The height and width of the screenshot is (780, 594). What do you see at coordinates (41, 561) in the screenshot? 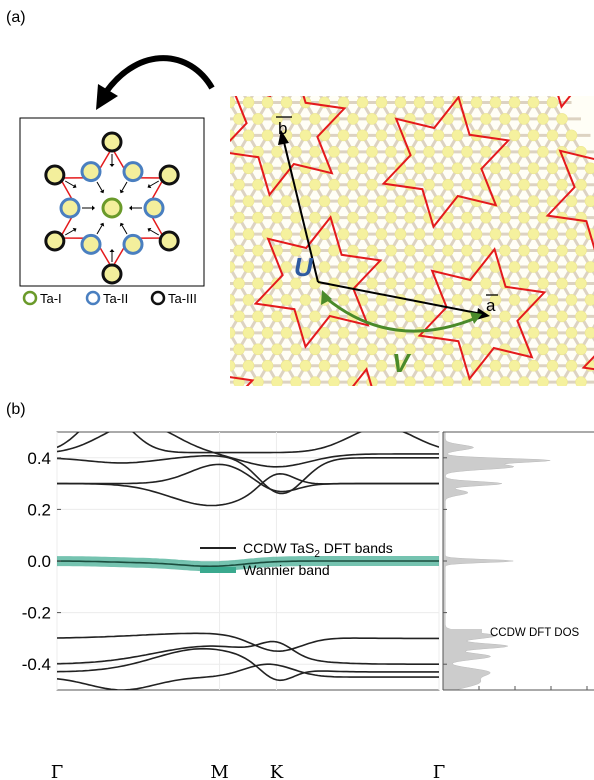
I see `y-tick-labels: 0.4 0.2 0.0 -0.2 -0.4` at bounding box center [41, 561].